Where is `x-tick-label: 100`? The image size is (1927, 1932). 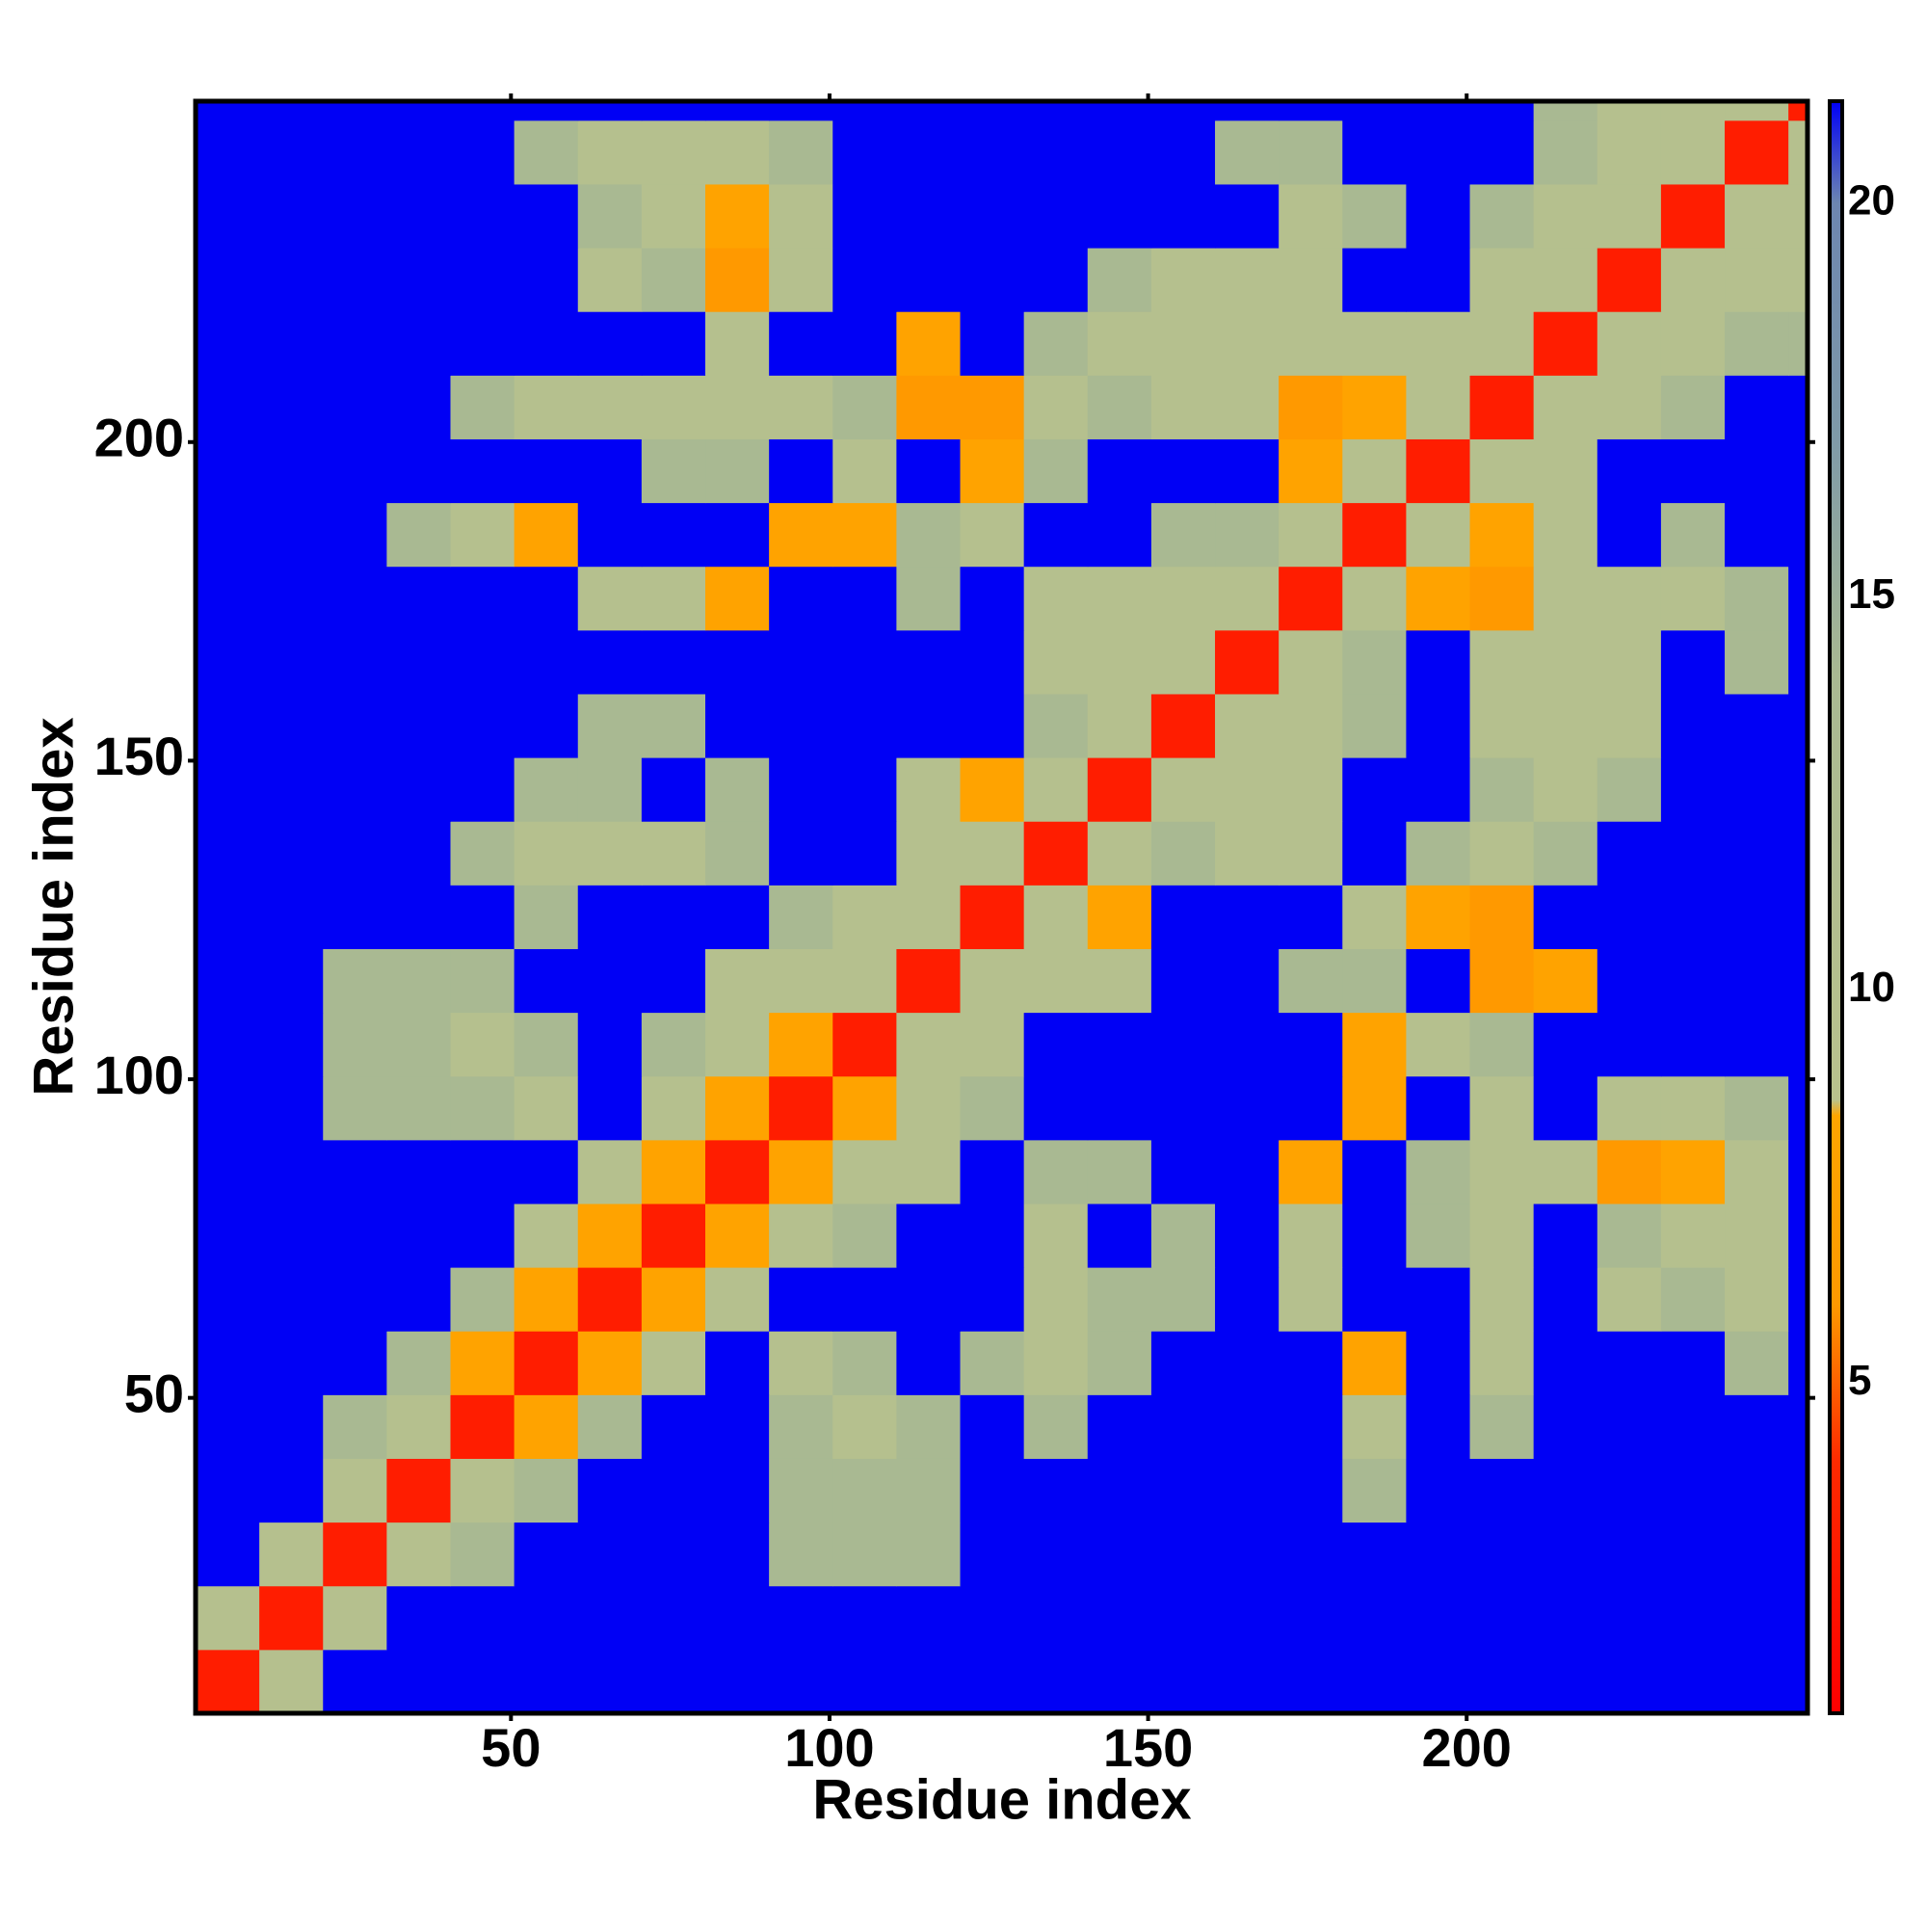 x-tick-label: 100 is located at coordinates (829, 1747).